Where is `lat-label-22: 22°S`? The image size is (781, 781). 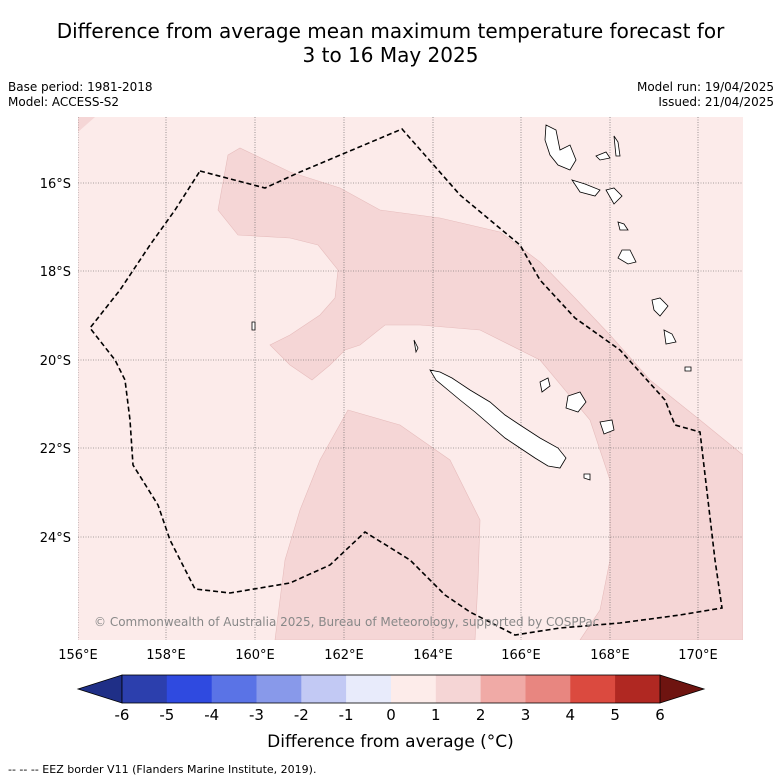 lat-label-22: 22°S is located at coordinates (55, 449).